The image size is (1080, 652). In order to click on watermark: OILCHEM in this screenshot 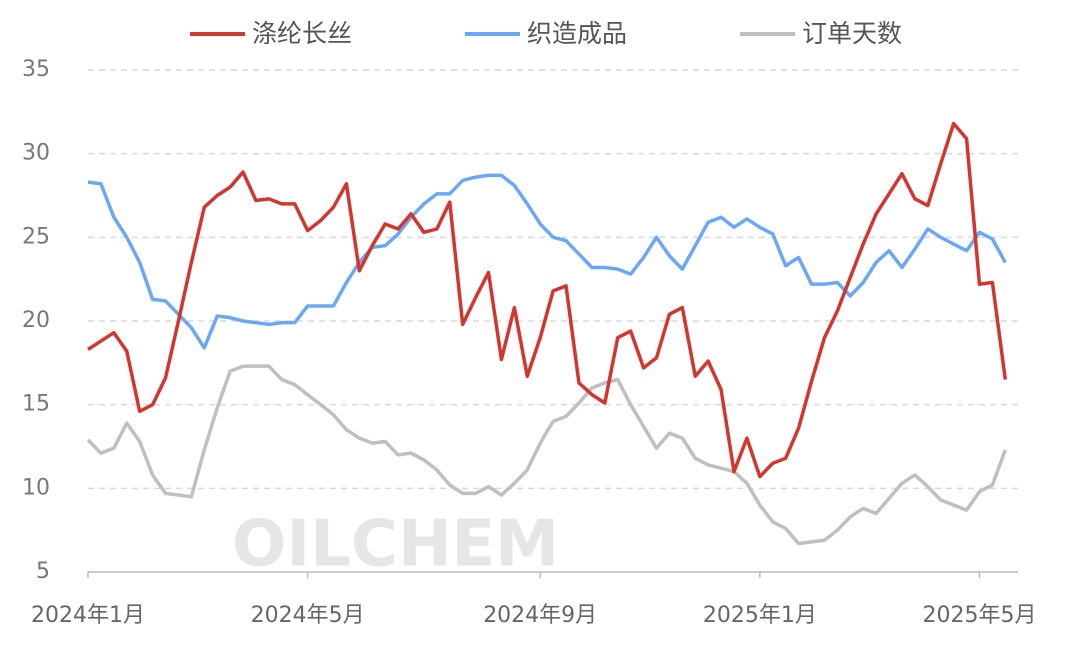, I will do `click(395, 545)`.